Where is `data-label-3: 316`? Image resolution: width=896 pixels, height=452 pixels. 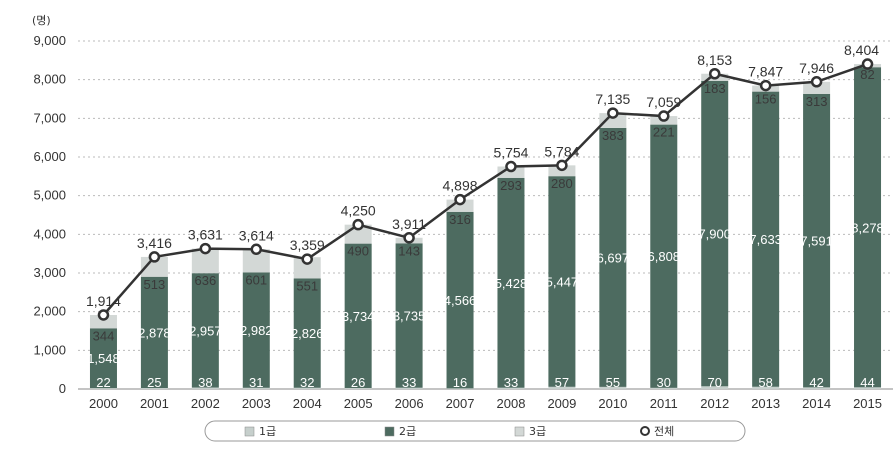
data-label-3: 316 is located at coordinates (460, 219).